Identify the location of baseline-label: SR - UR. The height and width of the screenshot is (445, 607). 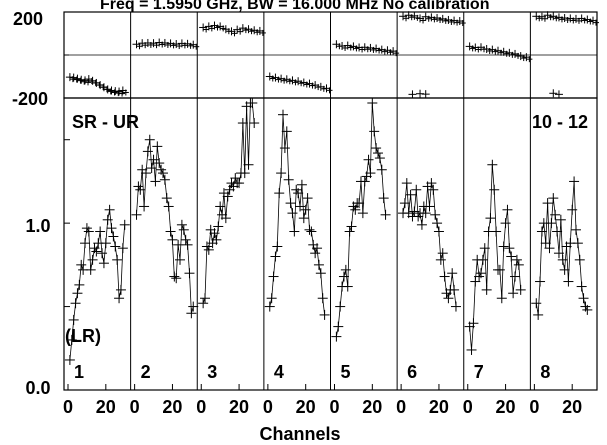
(105, 122).